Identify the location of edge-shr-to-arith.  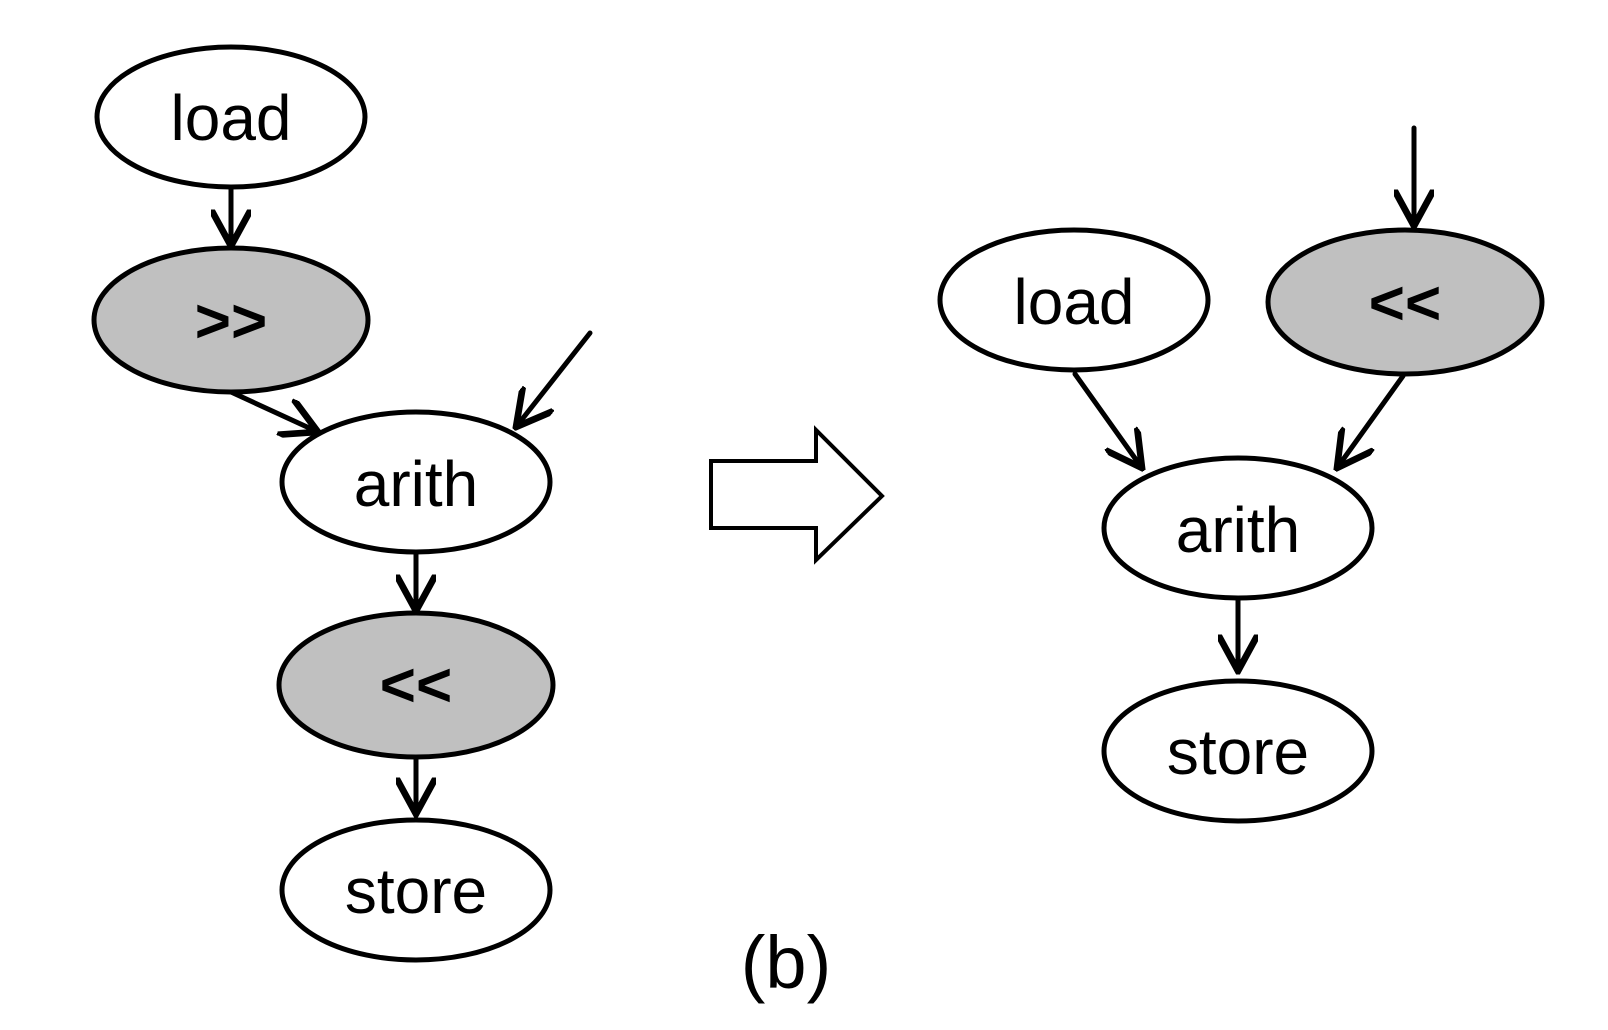
(274, 412).